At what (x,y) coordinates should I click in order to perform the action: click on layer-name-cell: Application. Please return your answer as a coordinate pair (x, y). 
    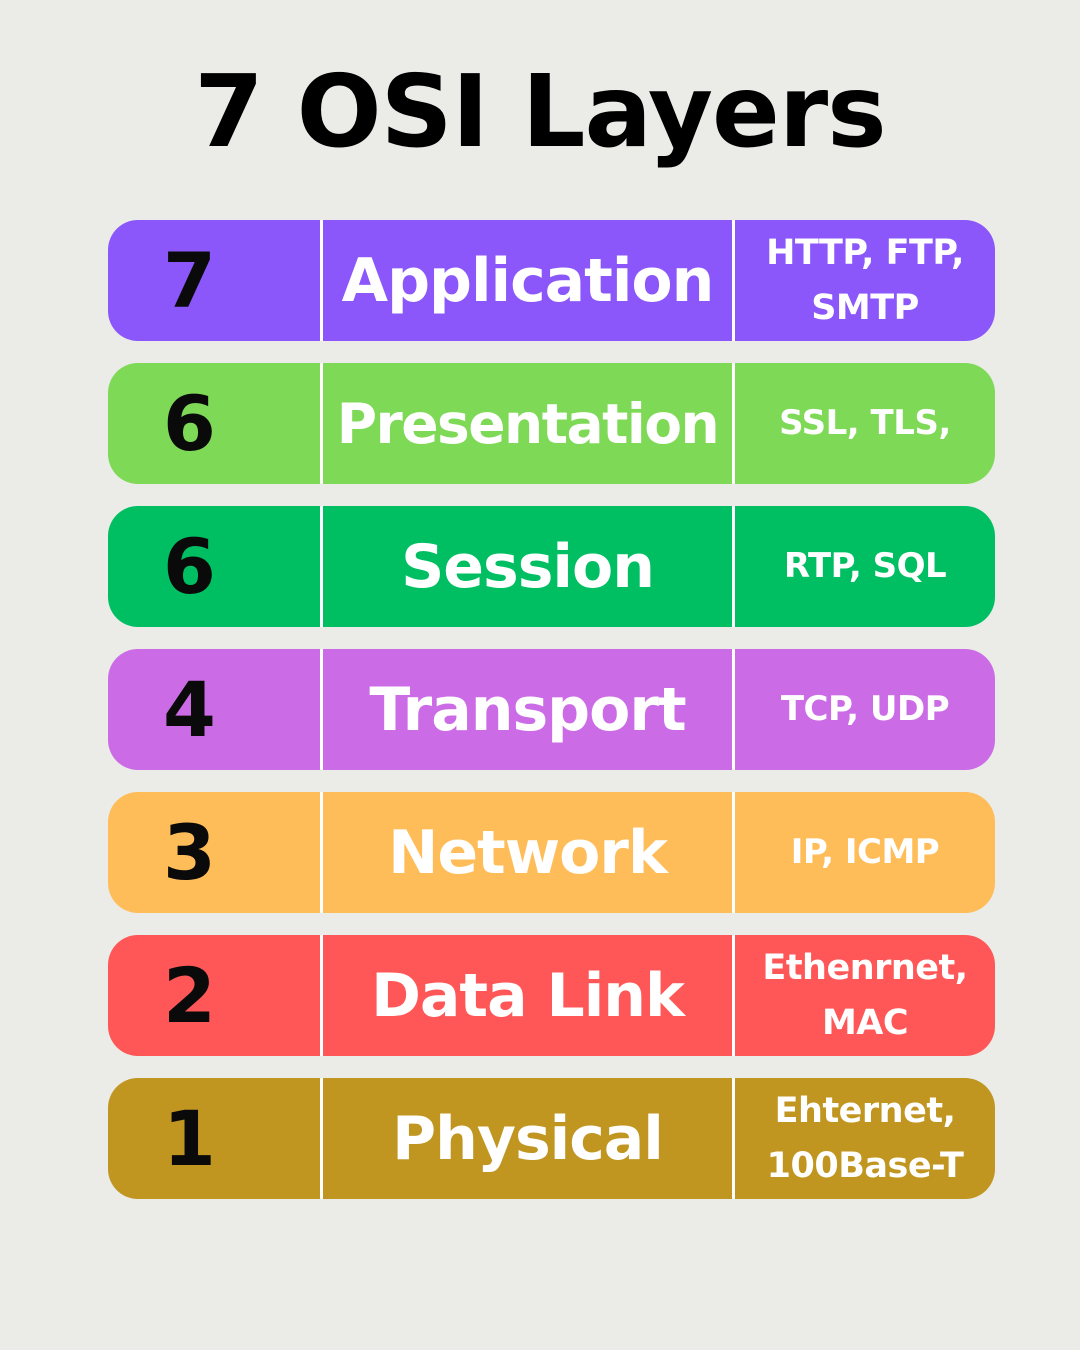
    Looking at the image, I should click on (529, 280).